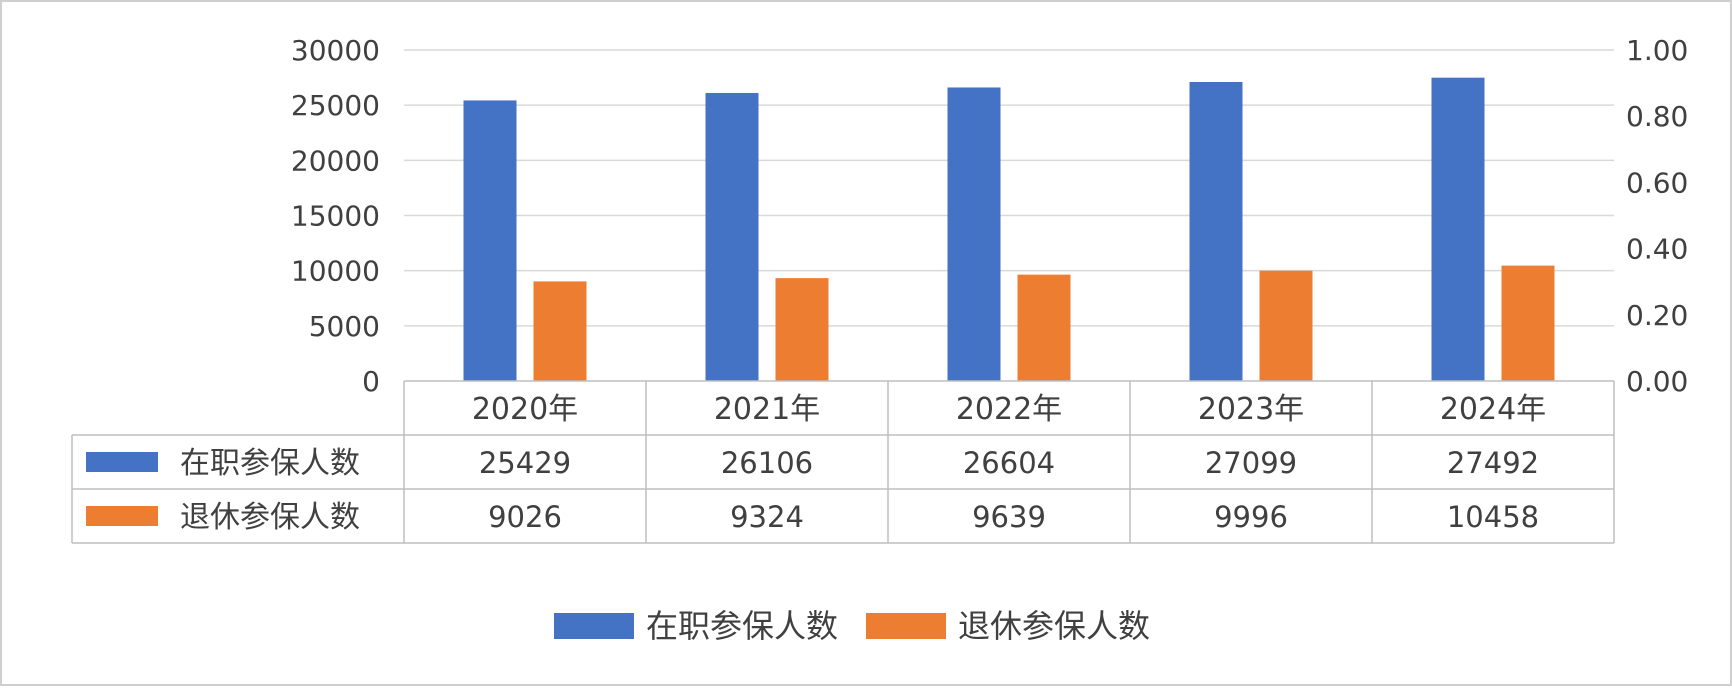 This screenshot has height=688, width=1732. Describe the element at coordinates (525, 409) in the screenshot. I see `category-label: 2020年` at that location.